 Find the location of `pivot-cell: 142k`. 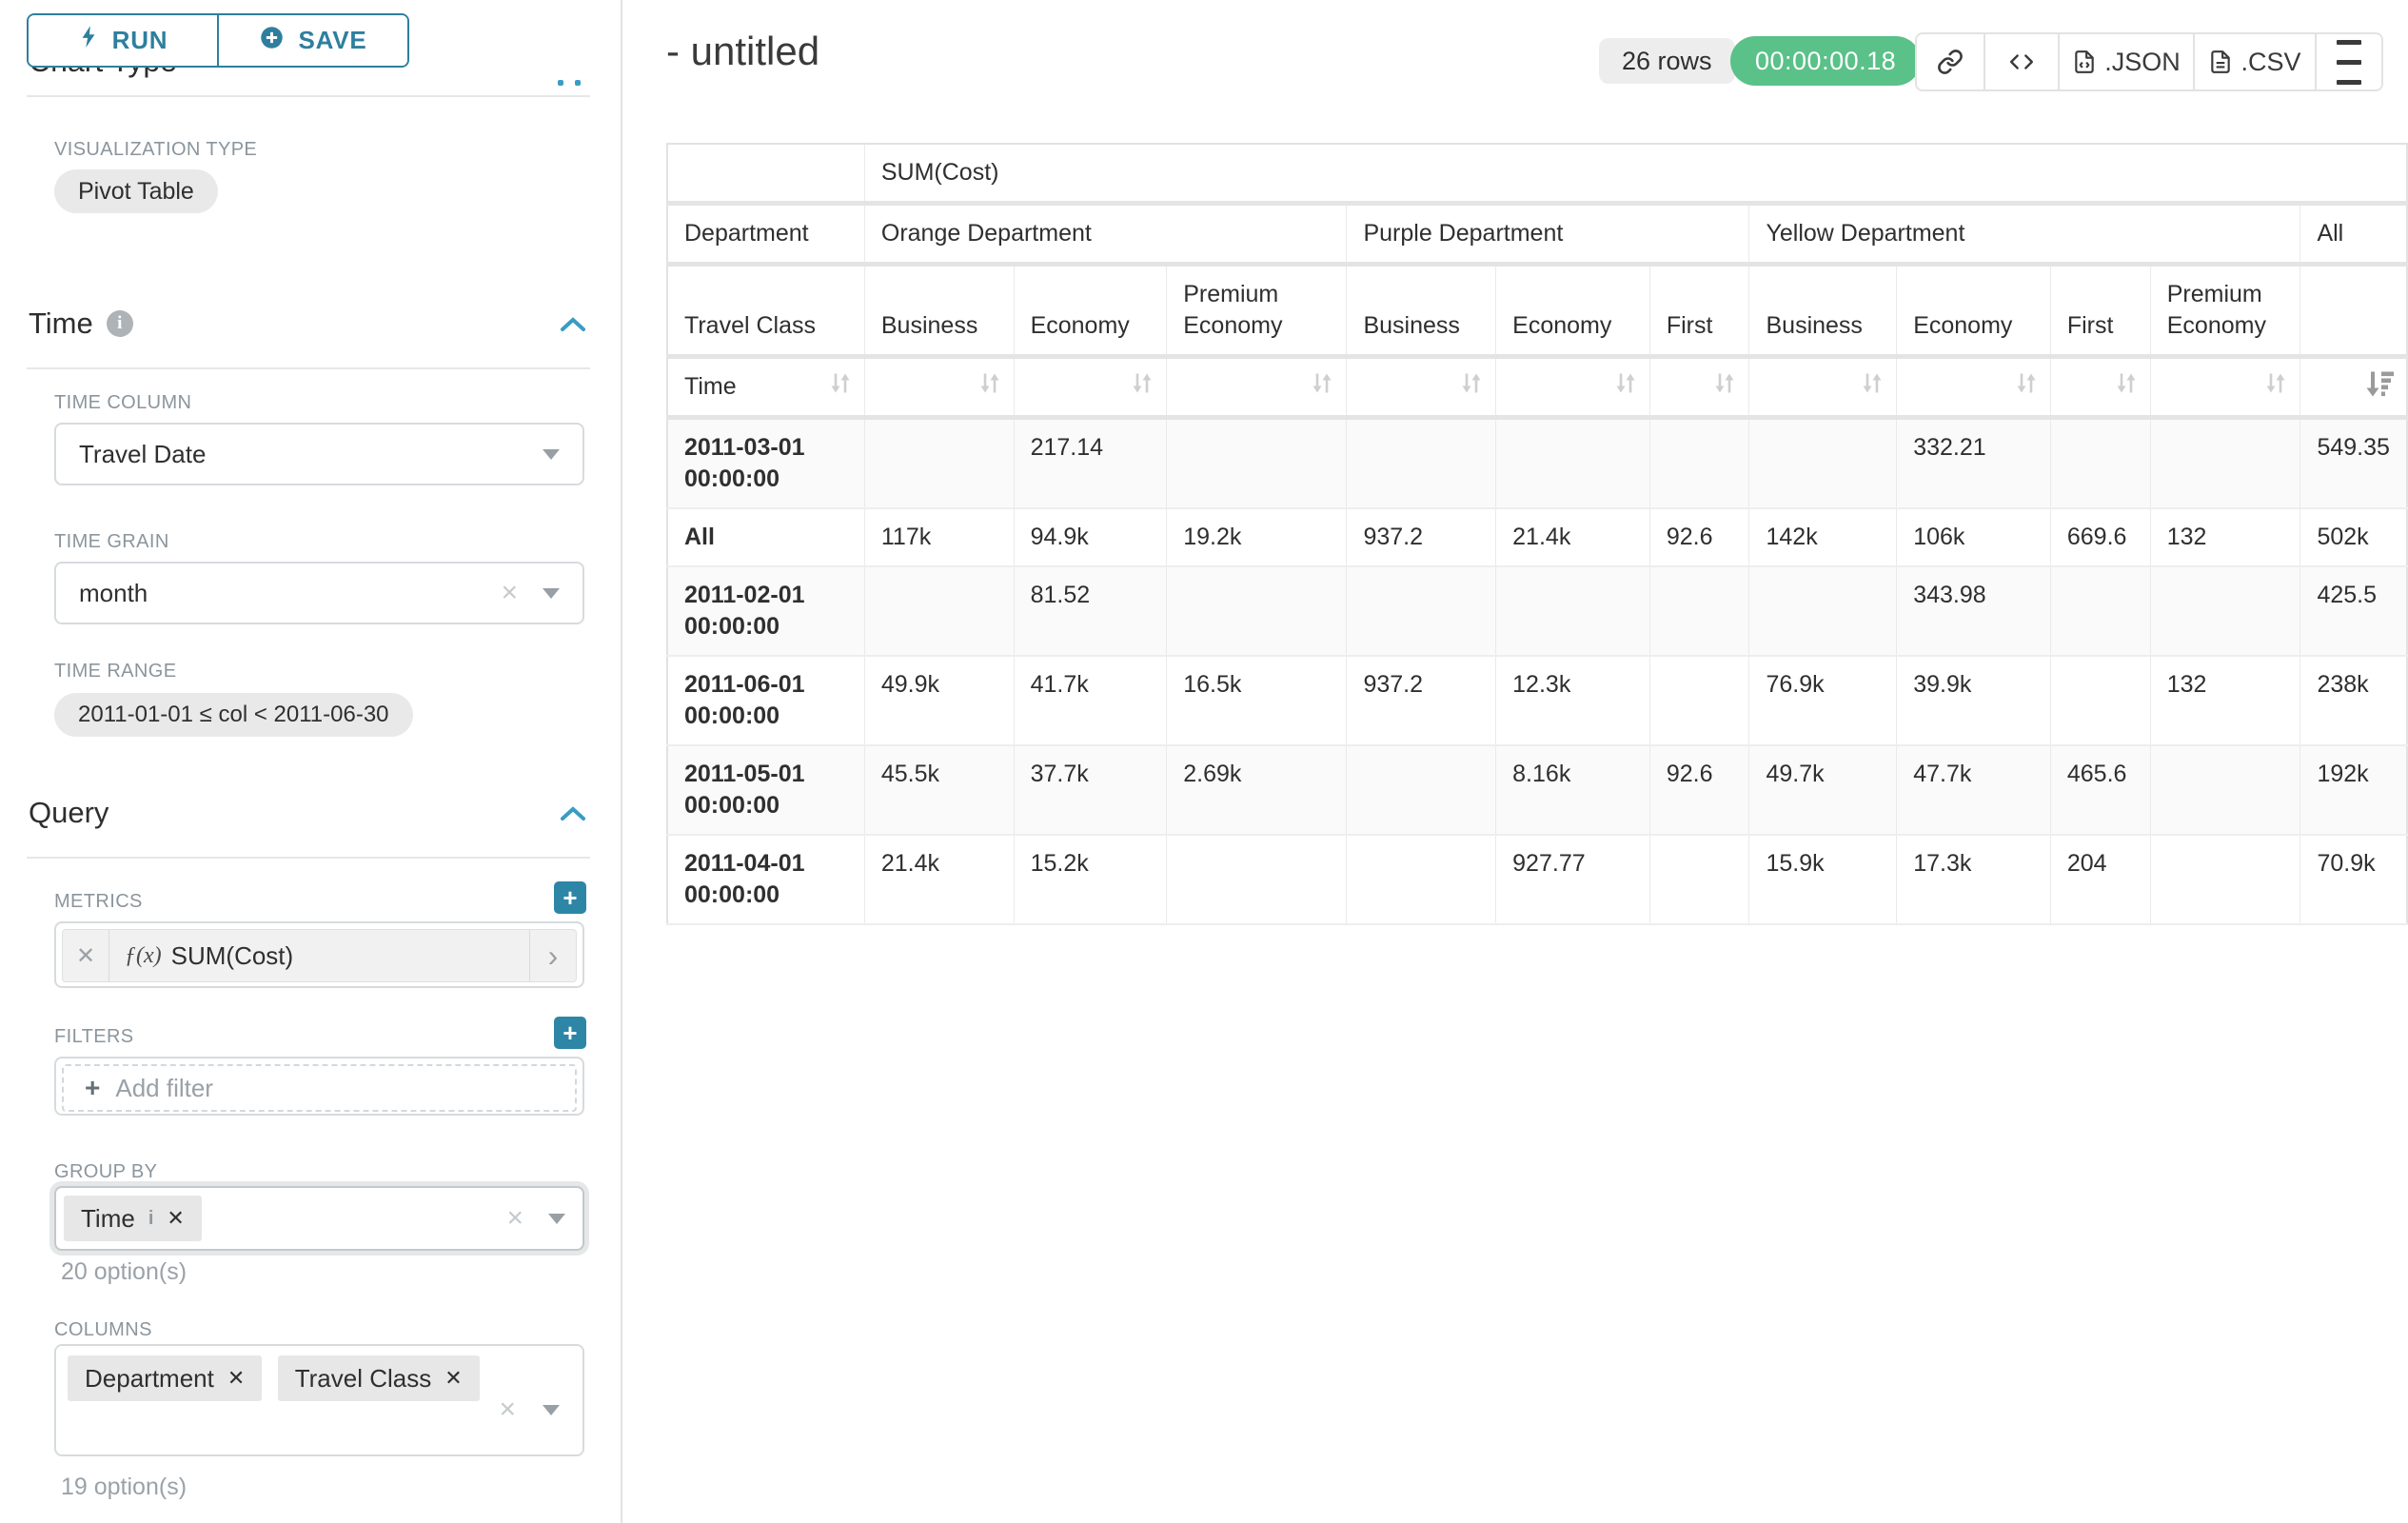

pivot-cell: 142k is located at coordinates (1822, 537).